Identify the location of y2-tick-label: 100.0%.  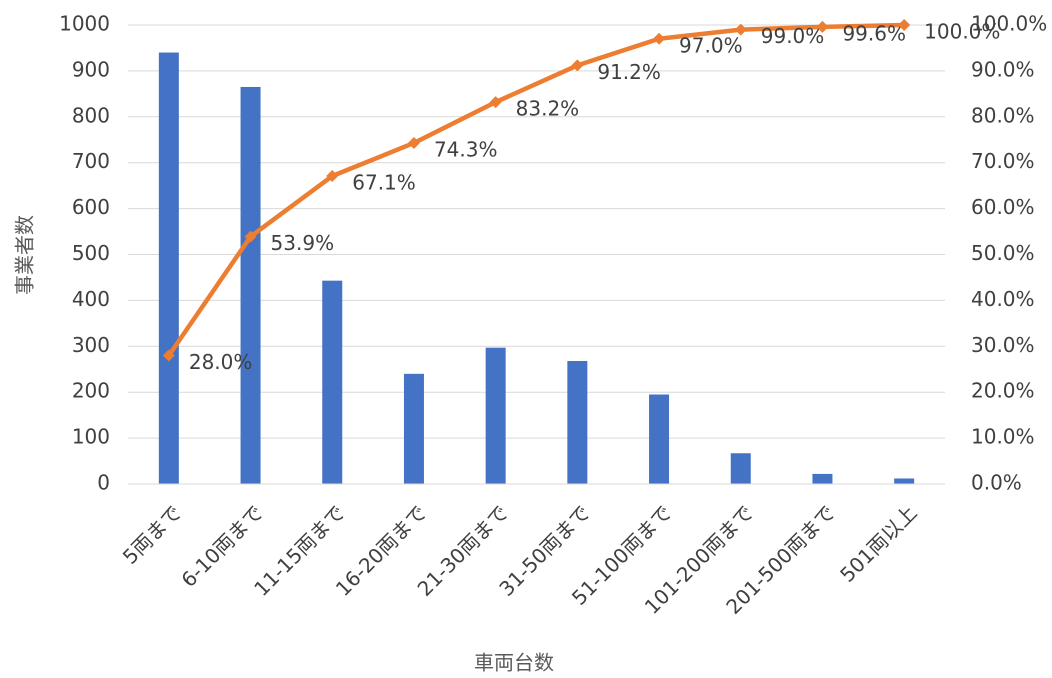
(1009, 24).